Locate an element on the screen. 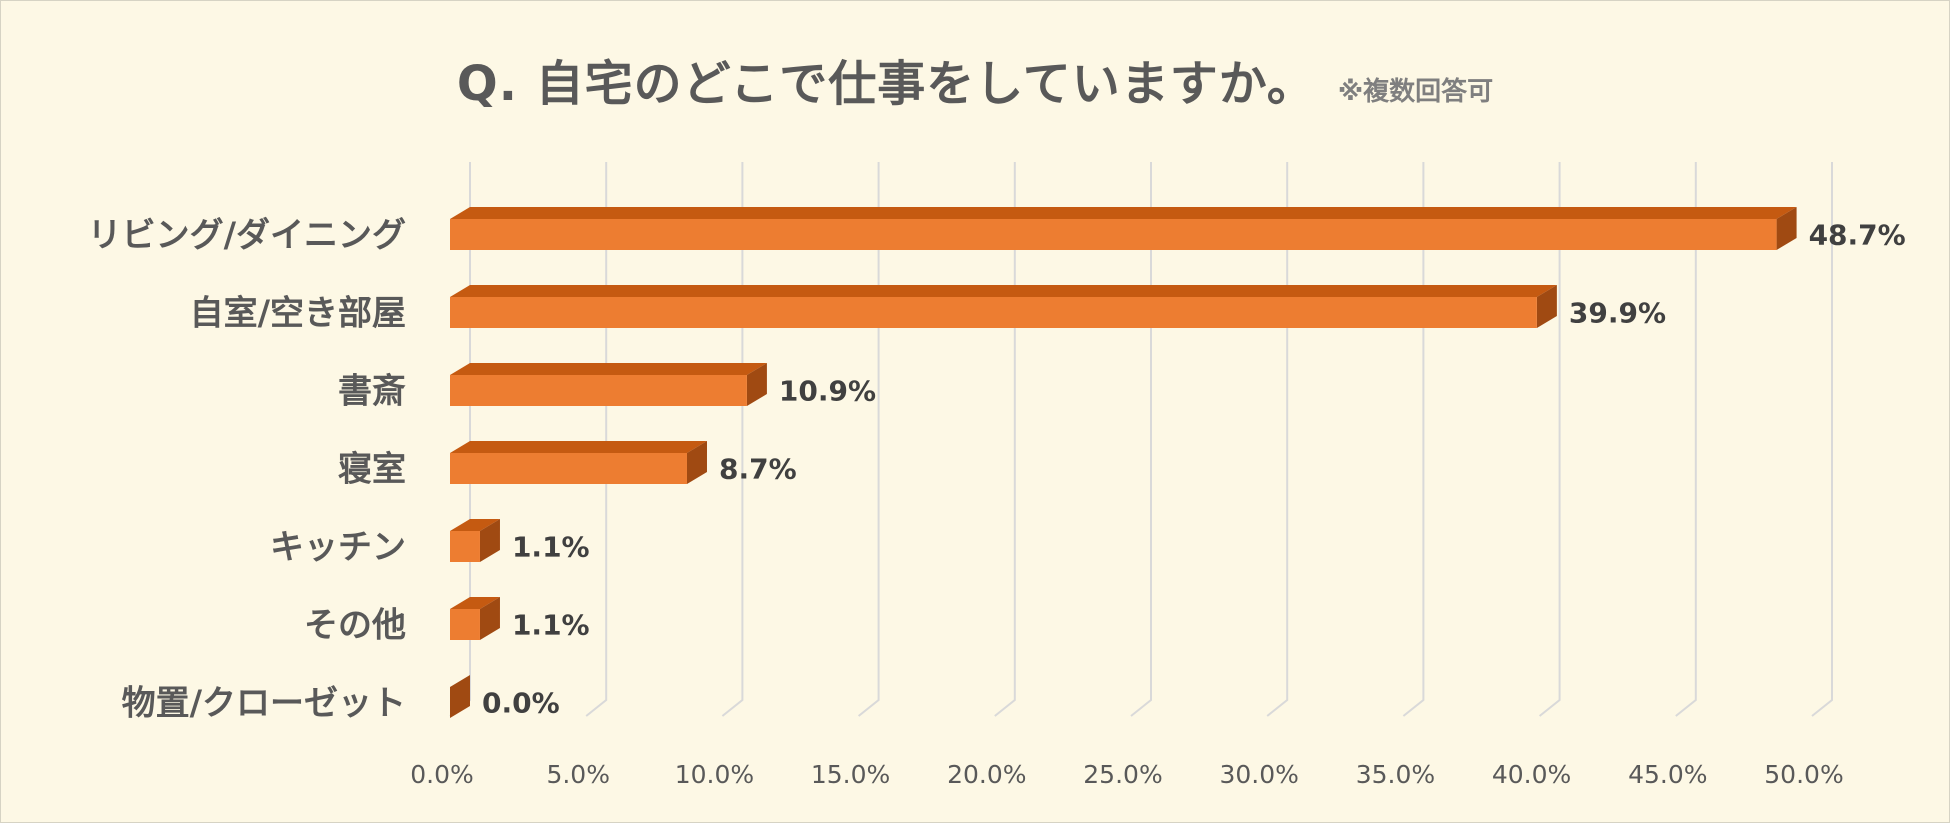 Image resolution: width=1950 pixels, height=823 pixels. category-label: リビング/ダイニング is located at coordinates (247, 236).